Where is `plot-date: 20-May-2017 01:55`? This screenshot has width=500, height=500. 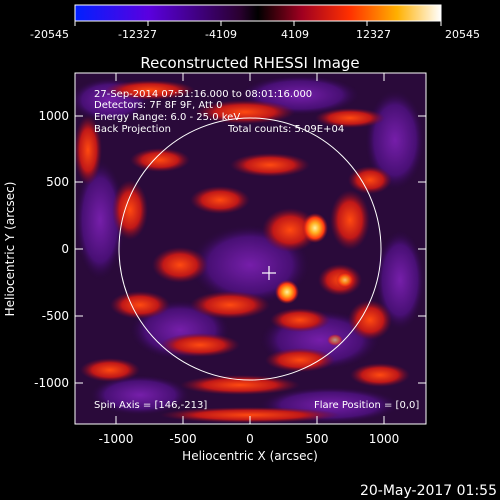 plot-date: 20-May-2017 01:55 is located at coordinates (428, 491).